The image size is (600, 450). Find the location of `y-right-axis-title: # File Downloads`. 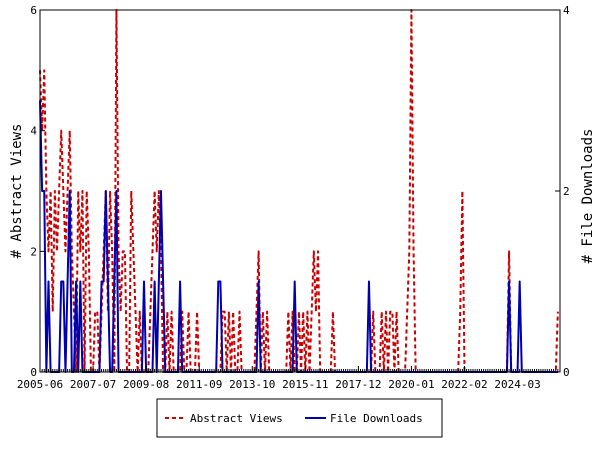

y-right-axis-title: # File Downloads is located at coordinates (588, 196).